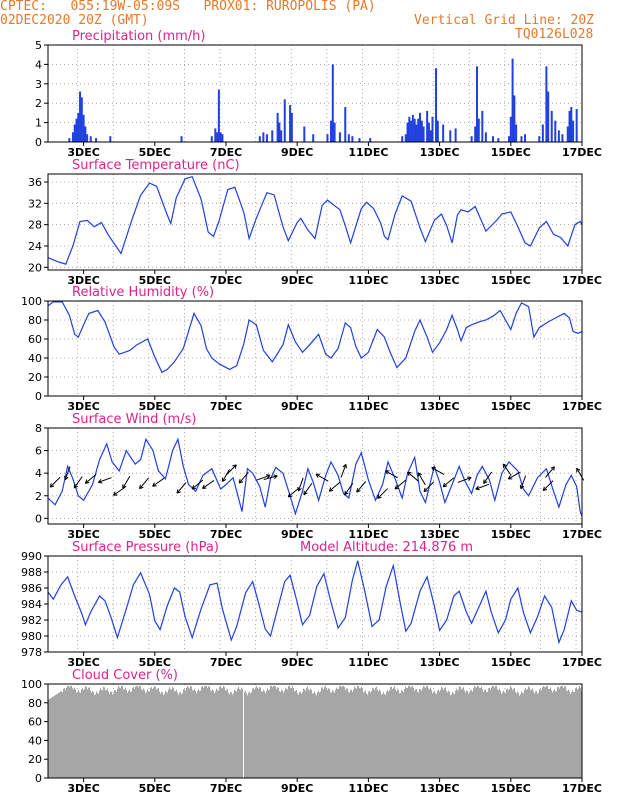 This screenshot has height=800, width=618. I want to click on y-tick-label: 982, so click(31, 620).